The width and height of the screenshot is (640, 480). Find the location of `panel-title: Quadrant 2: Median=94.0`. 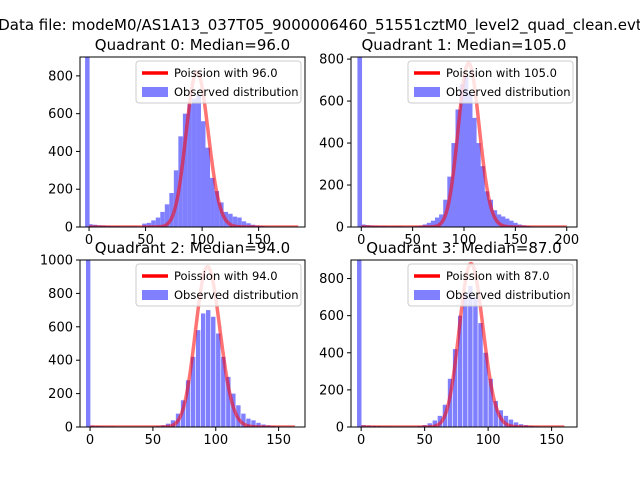

panel-title: Quadrant 2: Median=94.0 is located at coordinates (192, 248).